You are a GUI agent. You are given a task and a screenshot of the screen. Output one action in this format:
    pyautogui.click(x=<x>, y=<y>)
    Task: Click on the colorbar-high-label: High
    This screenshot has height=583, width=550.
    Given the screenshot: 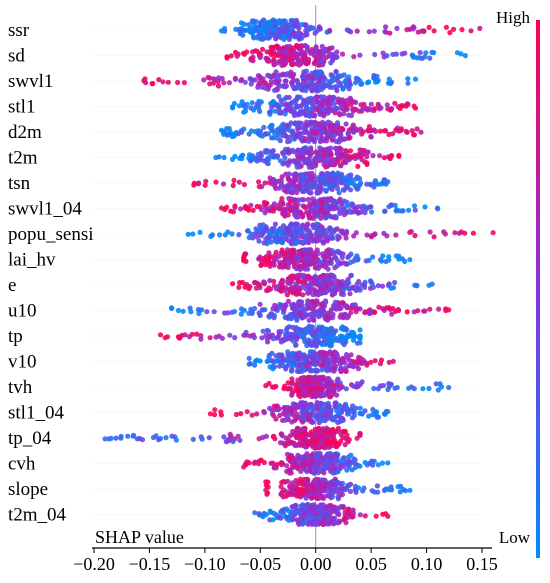 What is the action you would take?
    pyautogui.click(x=513, y=17)
    